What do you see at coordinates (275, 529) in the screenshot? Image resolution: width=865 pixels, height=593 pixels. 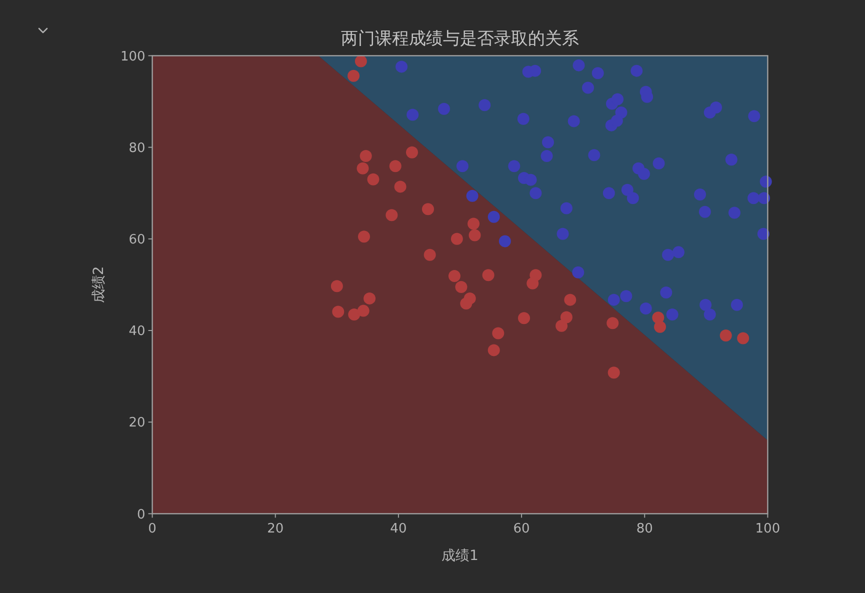 I see `x-tick-label: 20` at bounding box center [275, 529].